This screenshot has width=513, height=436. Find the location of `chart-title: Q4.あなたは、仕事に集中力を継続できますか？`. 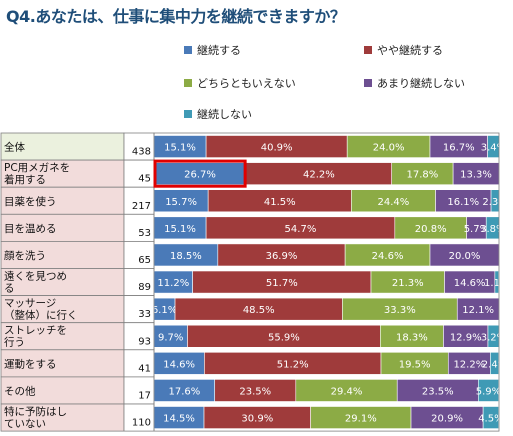

chart-title: Q4.あなたは、仕事に集中力を継続できますか？ is located at coordinates (176, 16).